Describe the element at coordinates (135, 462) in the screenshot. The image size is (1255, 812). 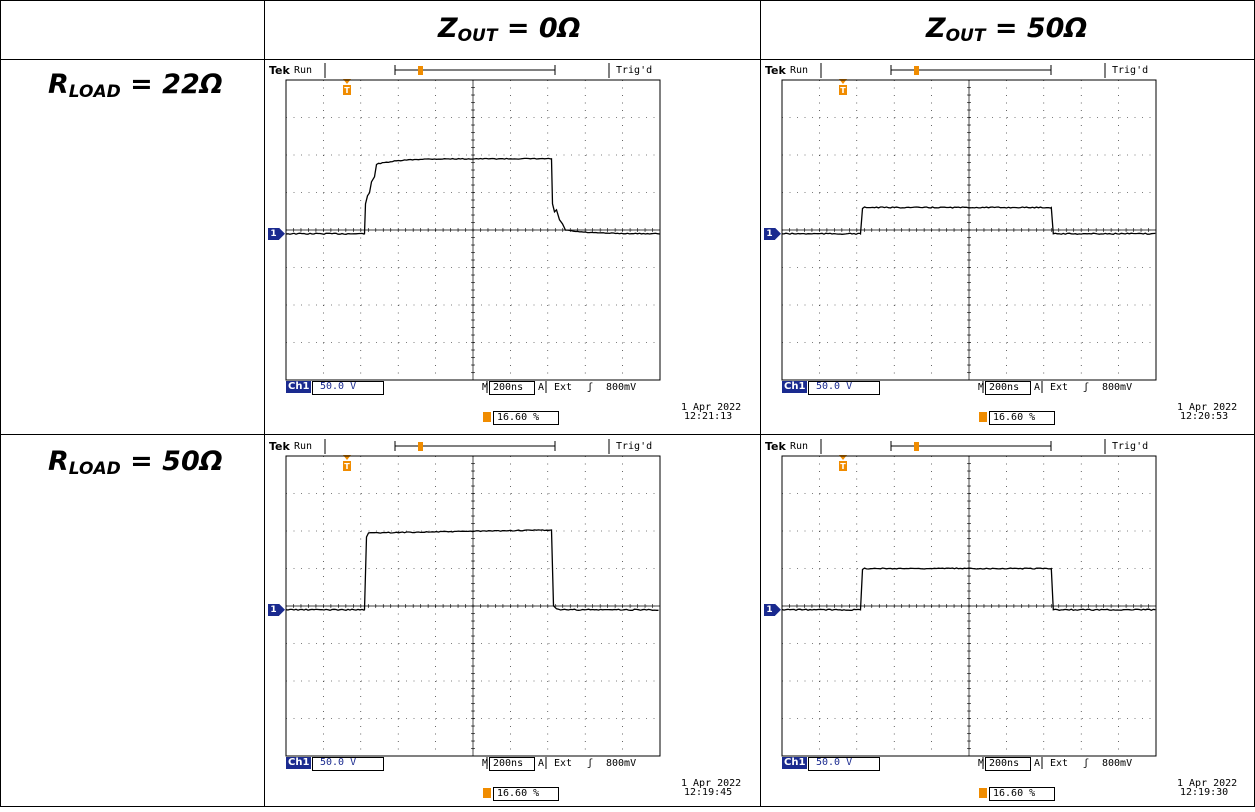
I see `row-header-rload-50: RLOAD = 50Ω` at that location.